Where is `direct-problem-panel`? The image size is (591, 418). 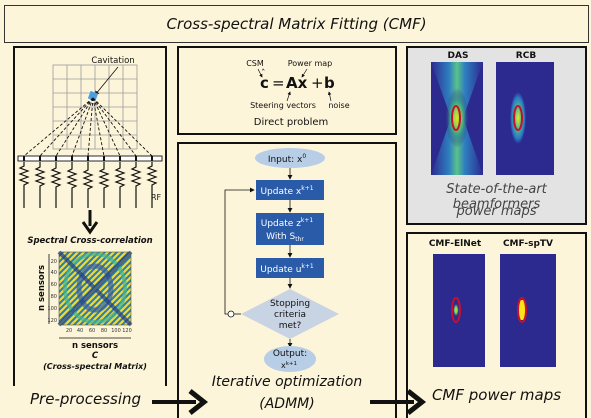
direct-problem-panel is located at coordinates (287, 90).